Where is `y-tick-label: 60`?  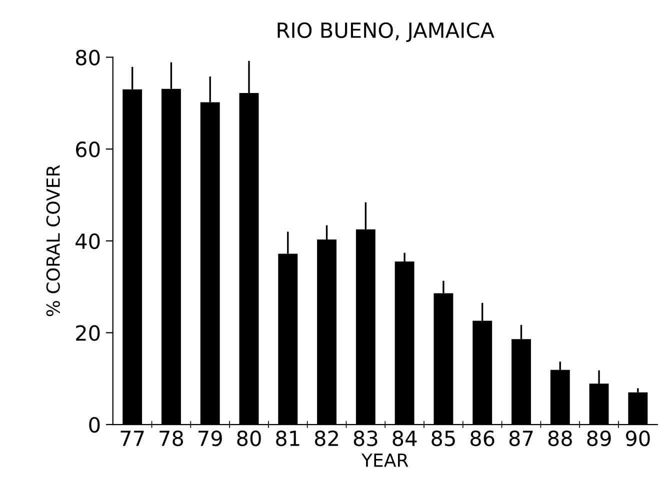 y-tick-label: 60 is located at coordinates (88, 150).